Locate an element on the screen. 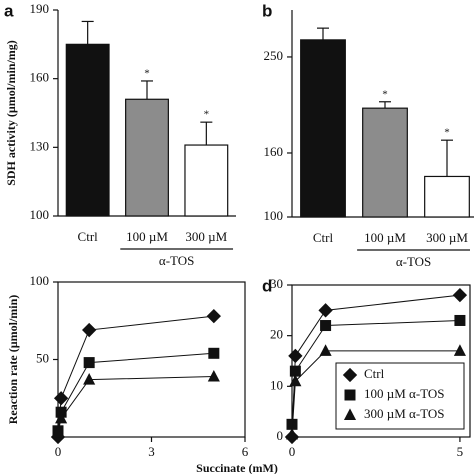 This screenshot has width=474, height=474. panel-label: d is located at coordinates (267, 285).